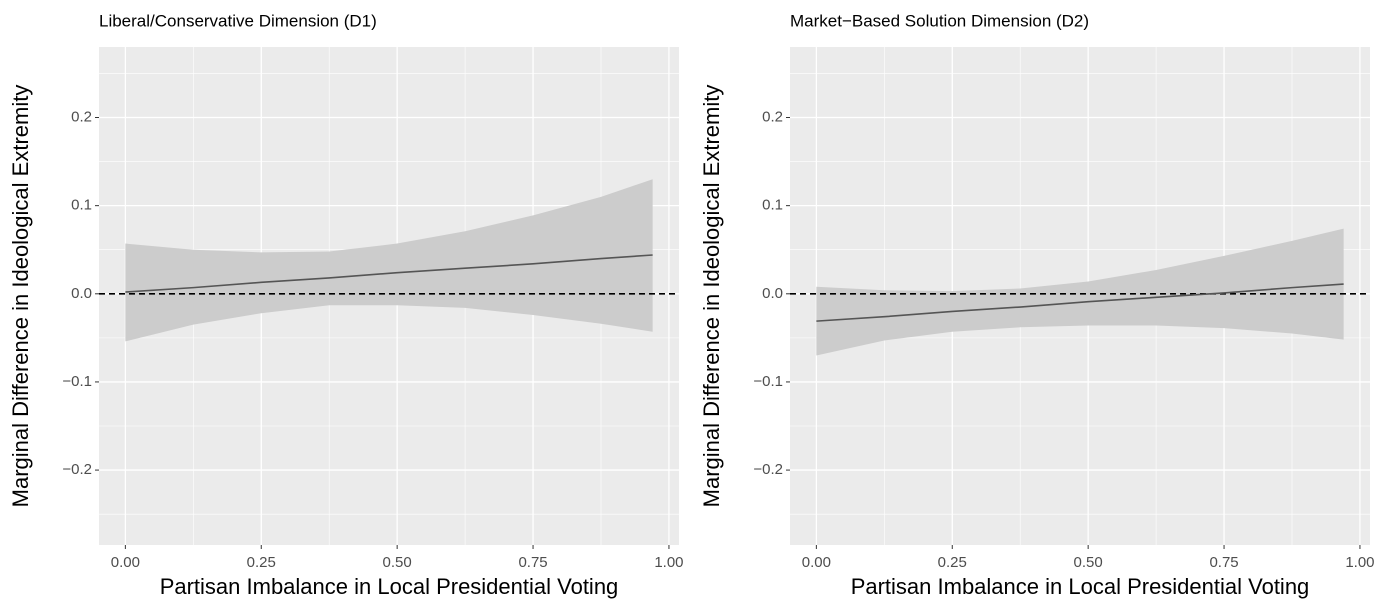 Image resolution: width=1382 pixels, height=601 pixels. Describe the element at coordinates (238, 20) in the screenshot. I see `chart-title: Liberal/Conservative Dimension (D1)` at that location.